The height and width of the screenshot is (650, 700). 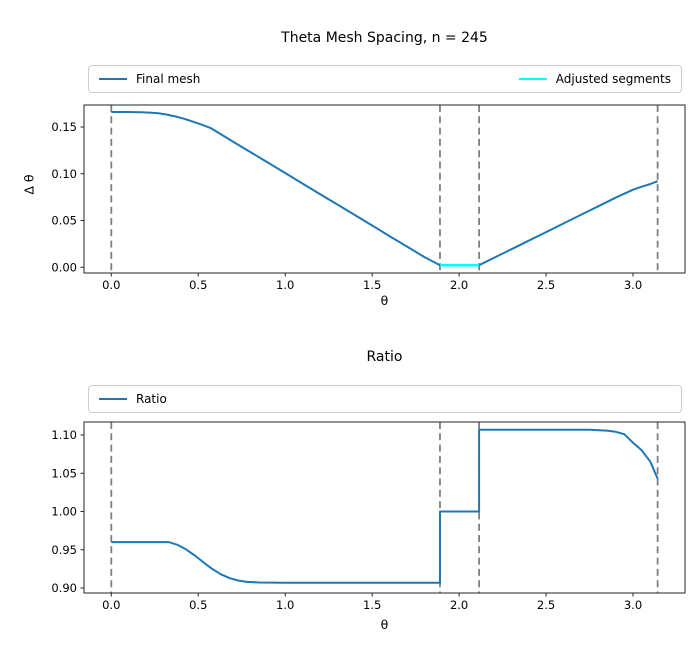 What do you see at coordinates (64, 435) in the screenshot?
I see `y-tick-label: 1.10` at bounding box center [64, 435].